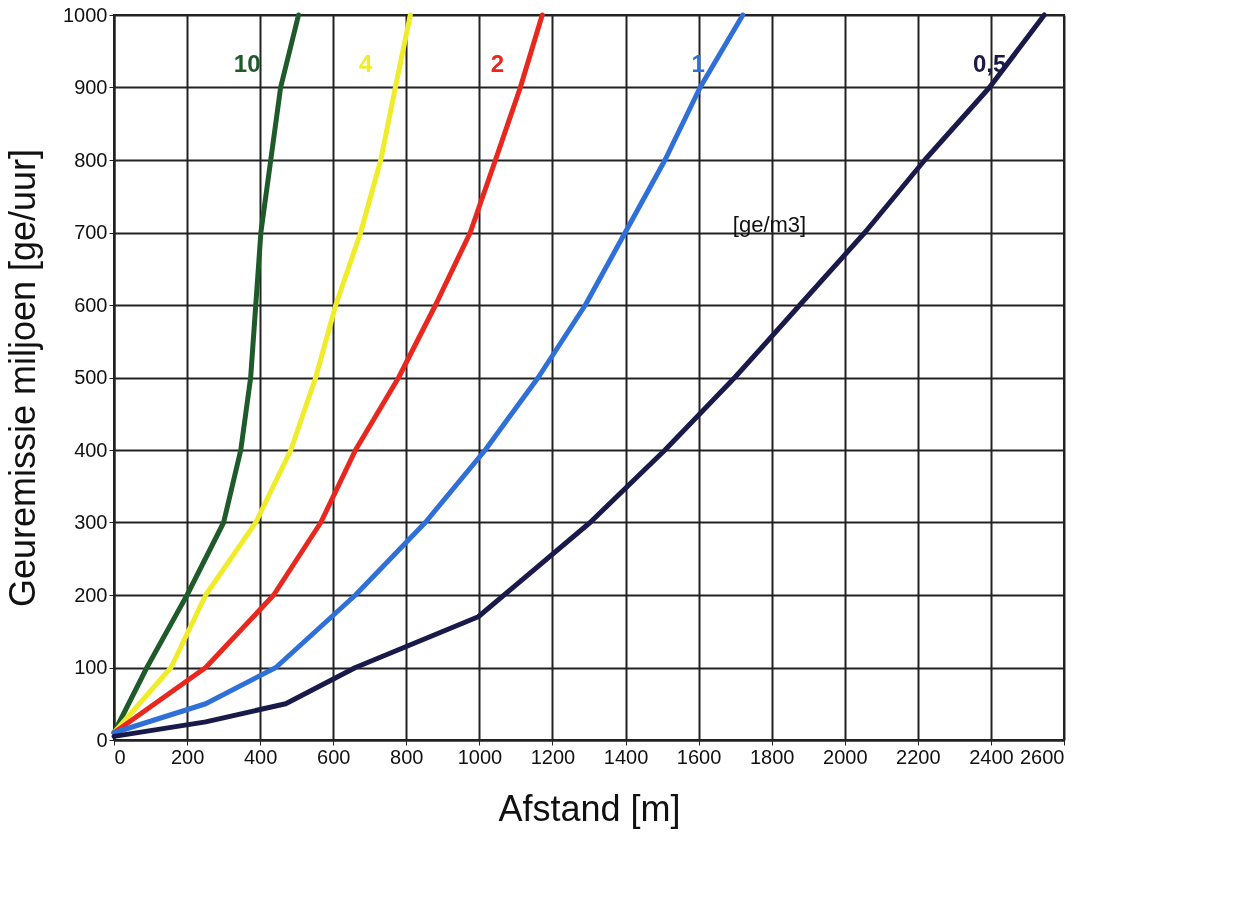  Describe the element at coordinates (91, 594) in the screenshot. I see `y-tick-label: 200` at that location.